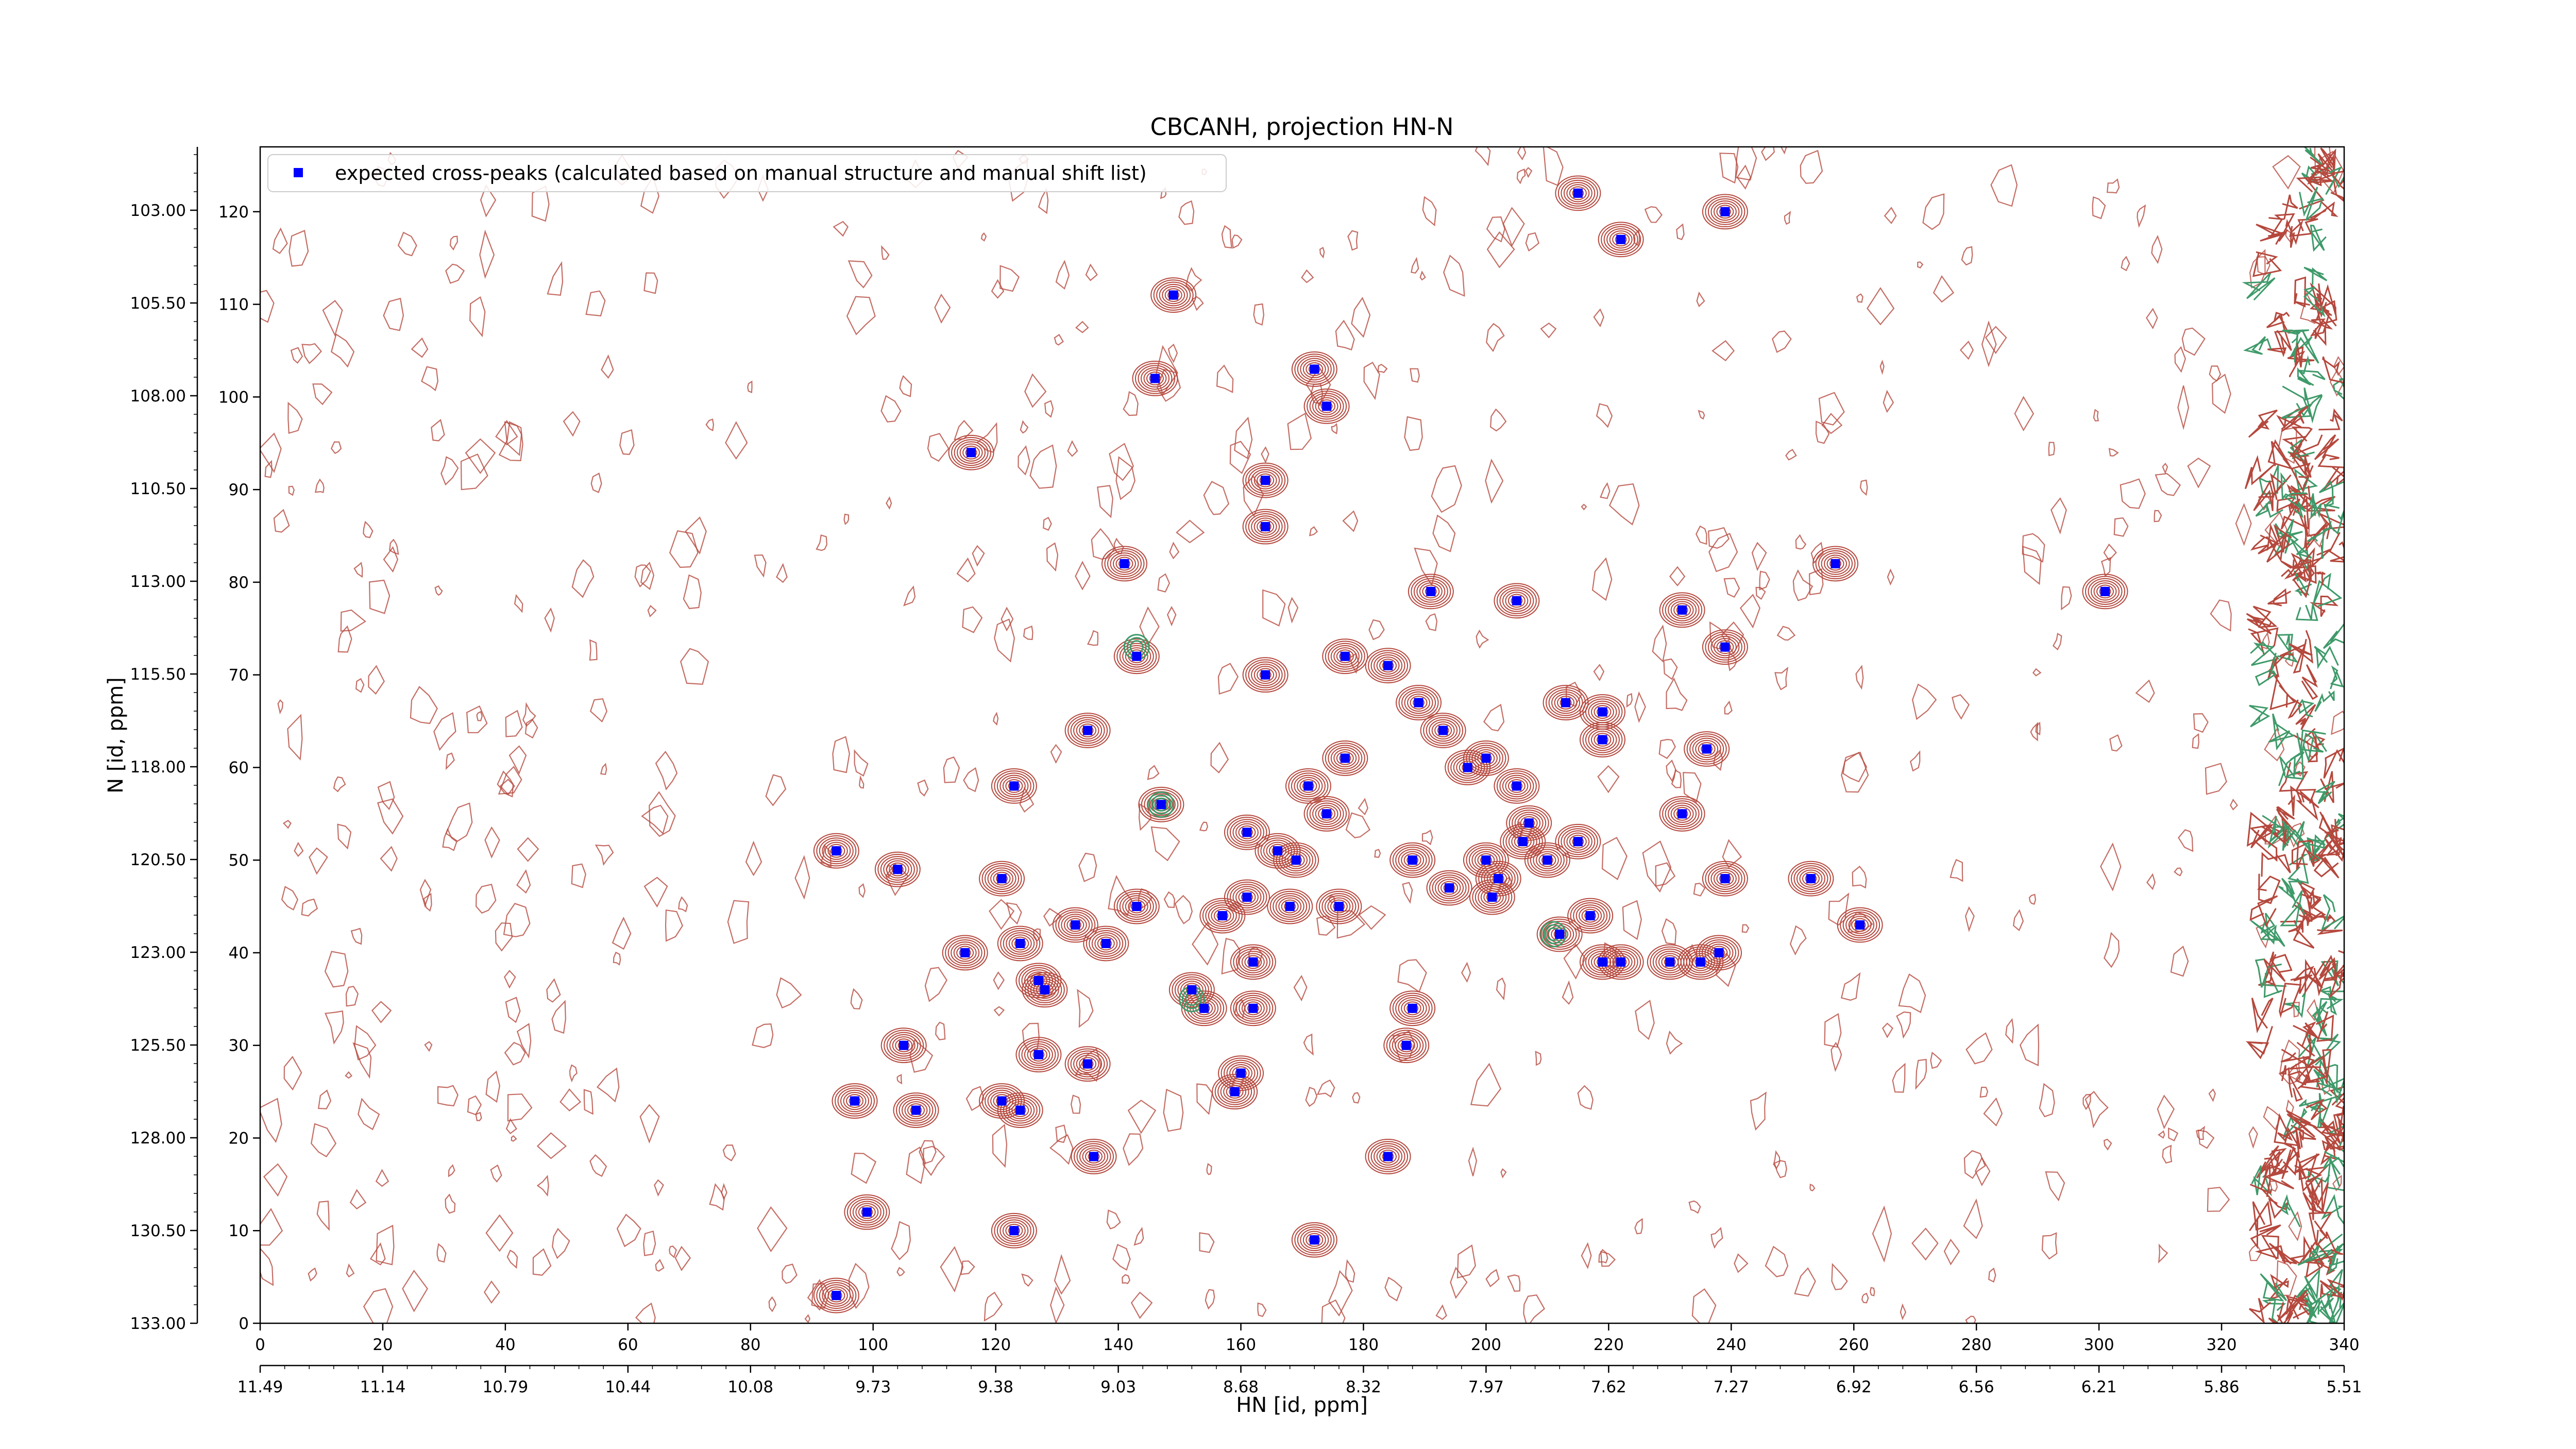 Image resolution: width=2576 pixels, height=1449 pixels. Describe the element at coordinates (239, 1046) in the screenshot. I see `y-index-tick-label: 30` at that location.